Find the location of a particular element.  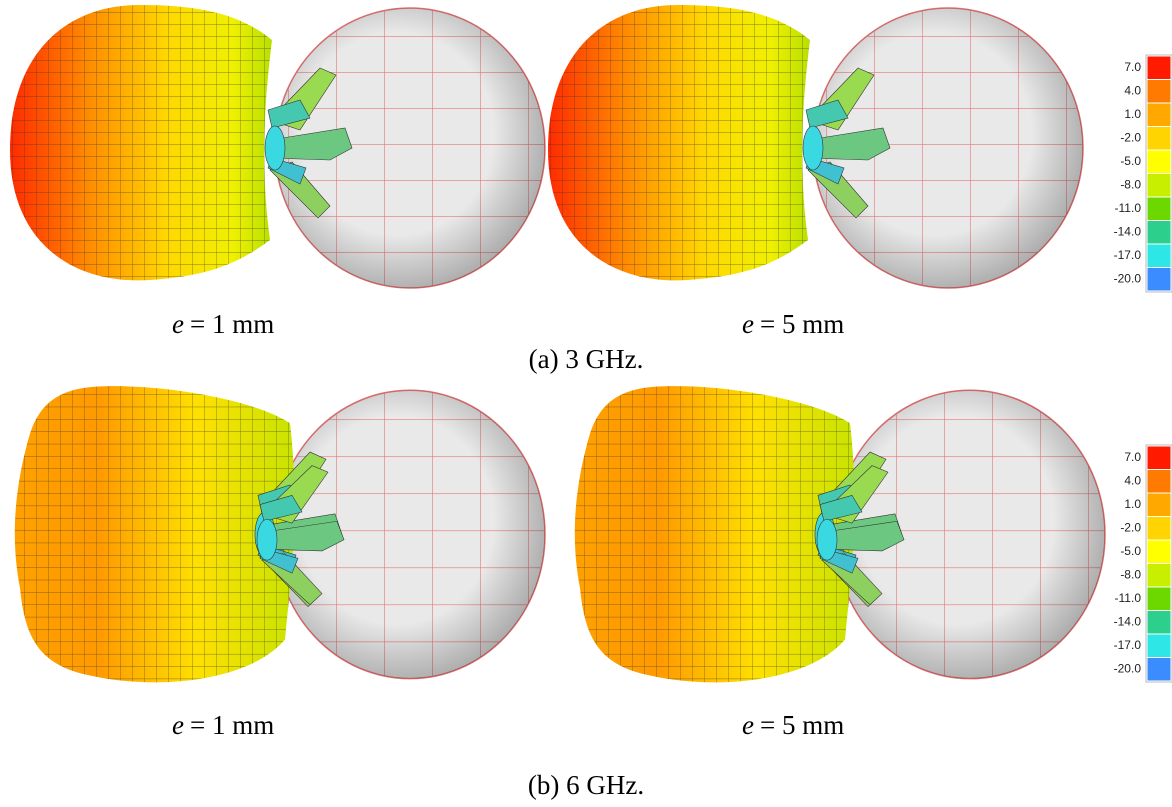

caption: (b) 6 GHz. is located at coordinates (586, 785).